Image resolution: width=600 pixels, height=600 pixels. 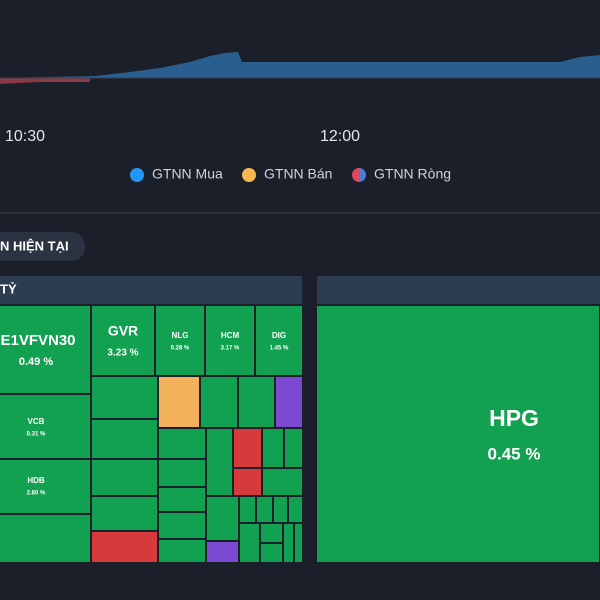 I want to click on tile-change: 3.23 %, so click(x=122, y=353).